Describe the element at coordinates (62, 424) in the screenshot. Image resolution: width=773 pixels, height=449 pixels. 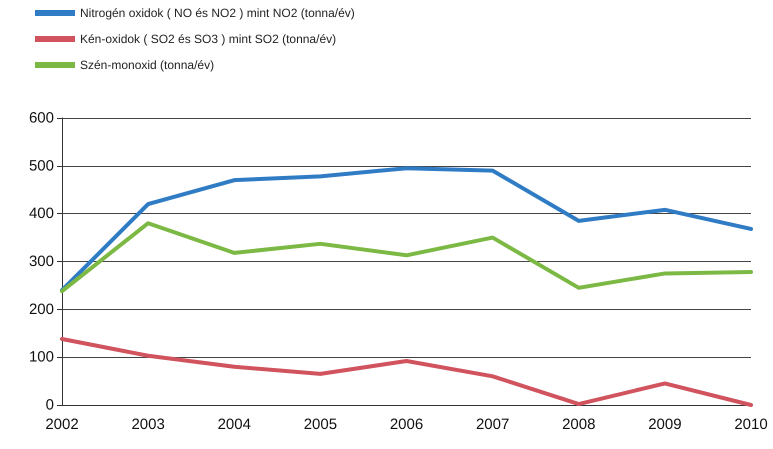
I see `x-tick-label: 2002` at that location.